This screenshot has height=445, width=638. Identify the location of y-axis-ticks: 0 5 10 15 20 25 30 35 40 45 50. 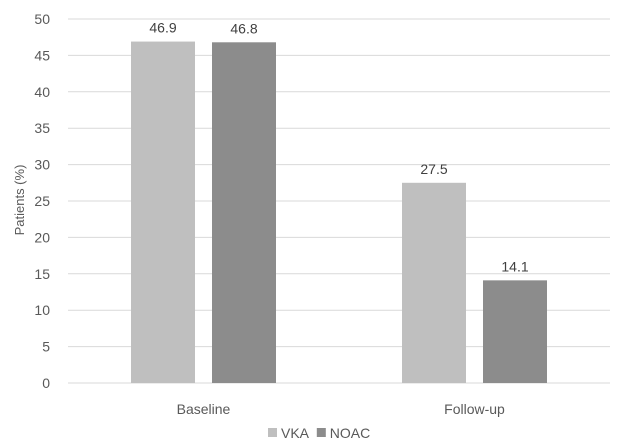
(42, 201).